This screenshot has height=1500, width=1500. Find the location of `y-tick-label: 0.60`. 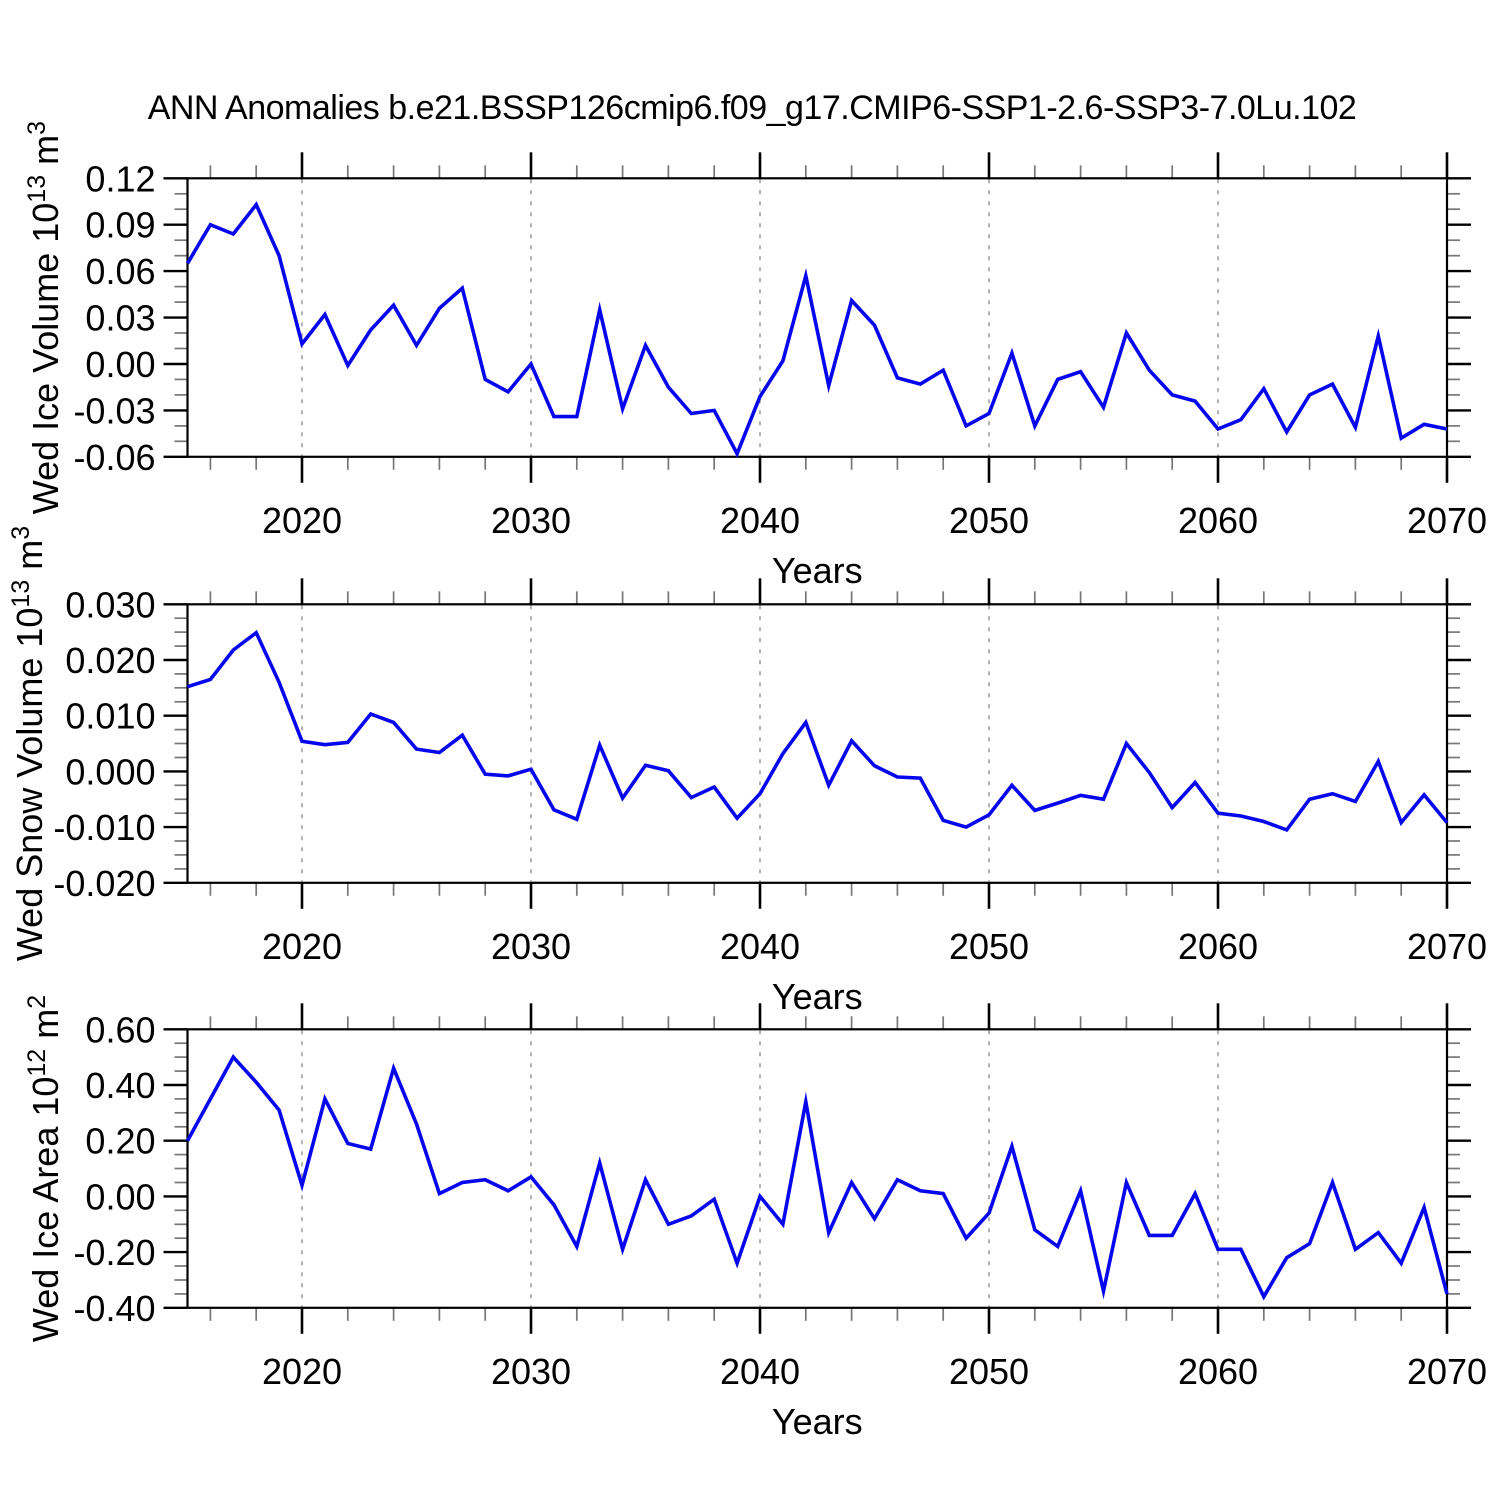

y-tick-label: 0.60 is located at coordinates (120, 1029).